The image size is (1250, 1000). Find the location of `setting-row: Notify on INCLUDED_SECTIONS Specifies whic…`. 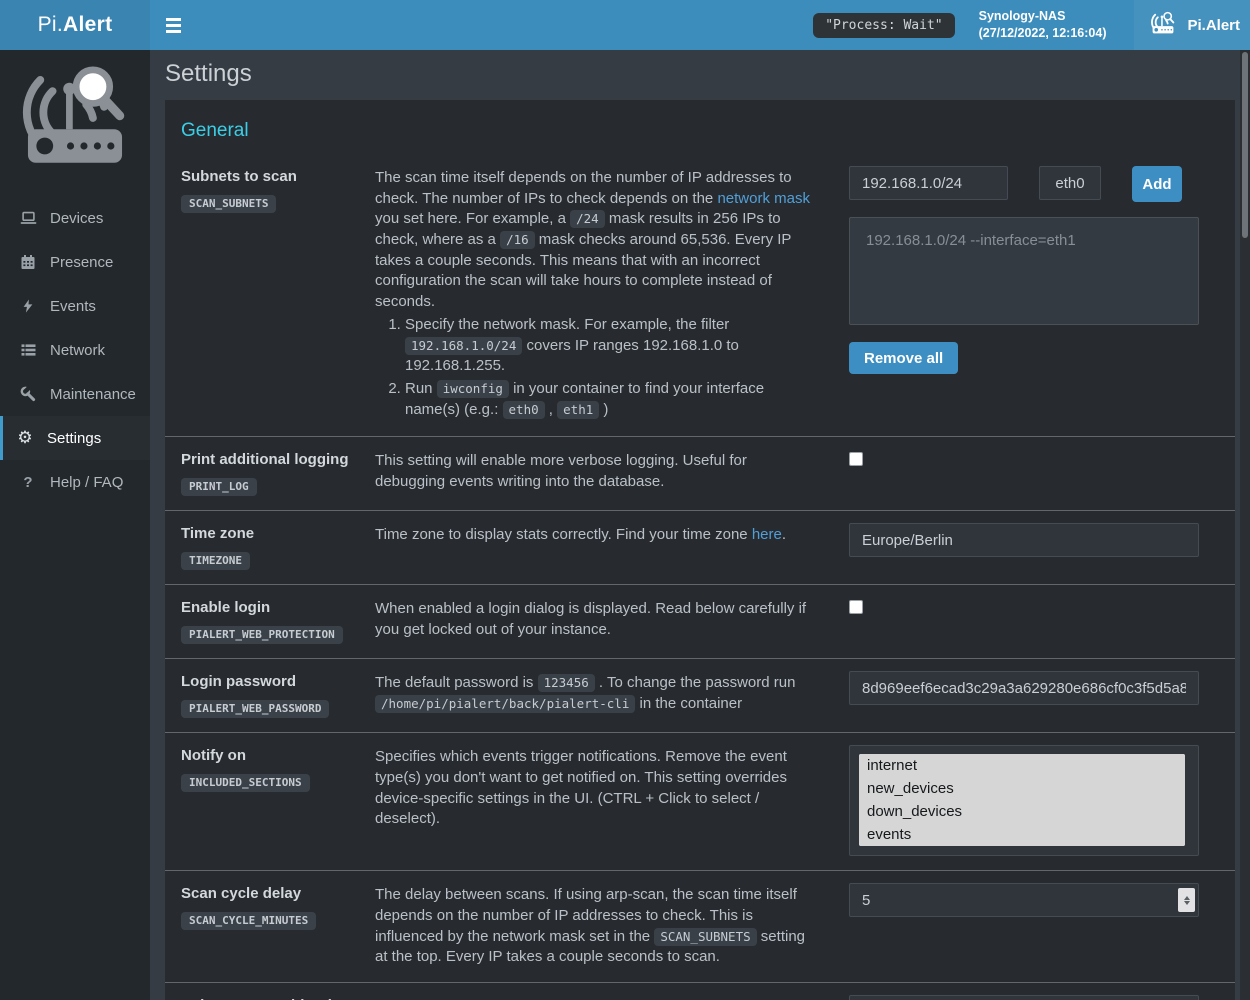

setting-row: Notify on INCLUDED_SECTIONS Specifies whic… is located at coordinates (700, 802).